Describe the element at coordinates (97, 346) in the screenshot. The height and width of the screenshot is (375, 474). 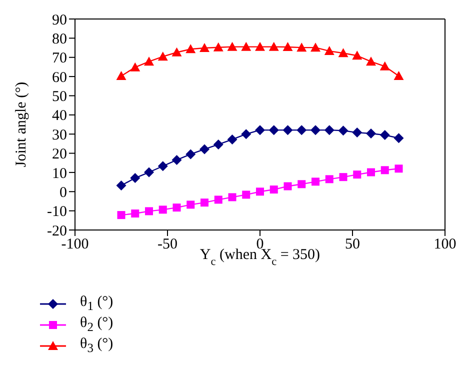
I see `legend-label: θ$_{3}$ (°)` at that location.